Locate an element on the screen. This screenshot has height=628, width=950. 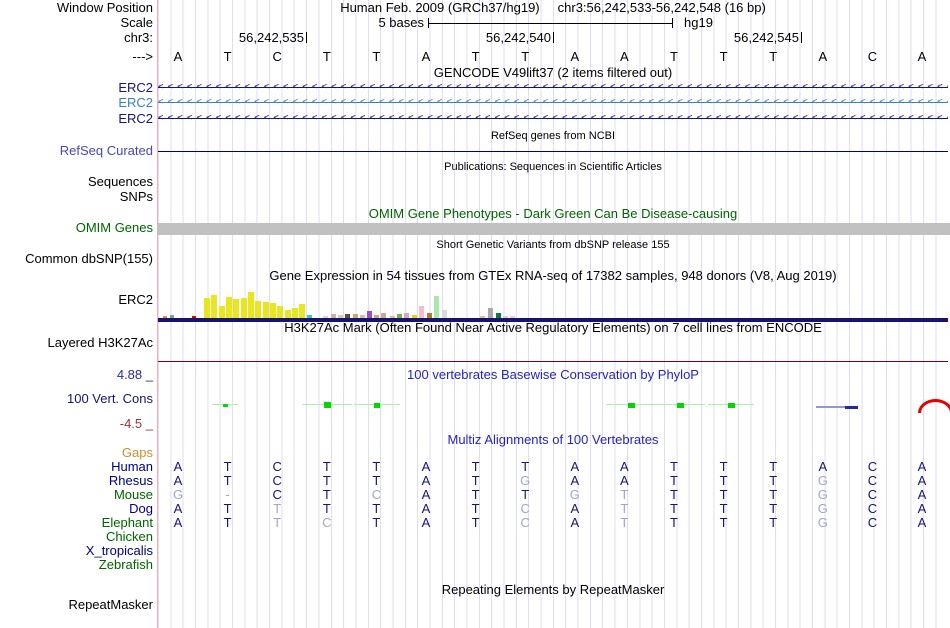
strand-direction-label: ---> is located at coordinates (142, 56).